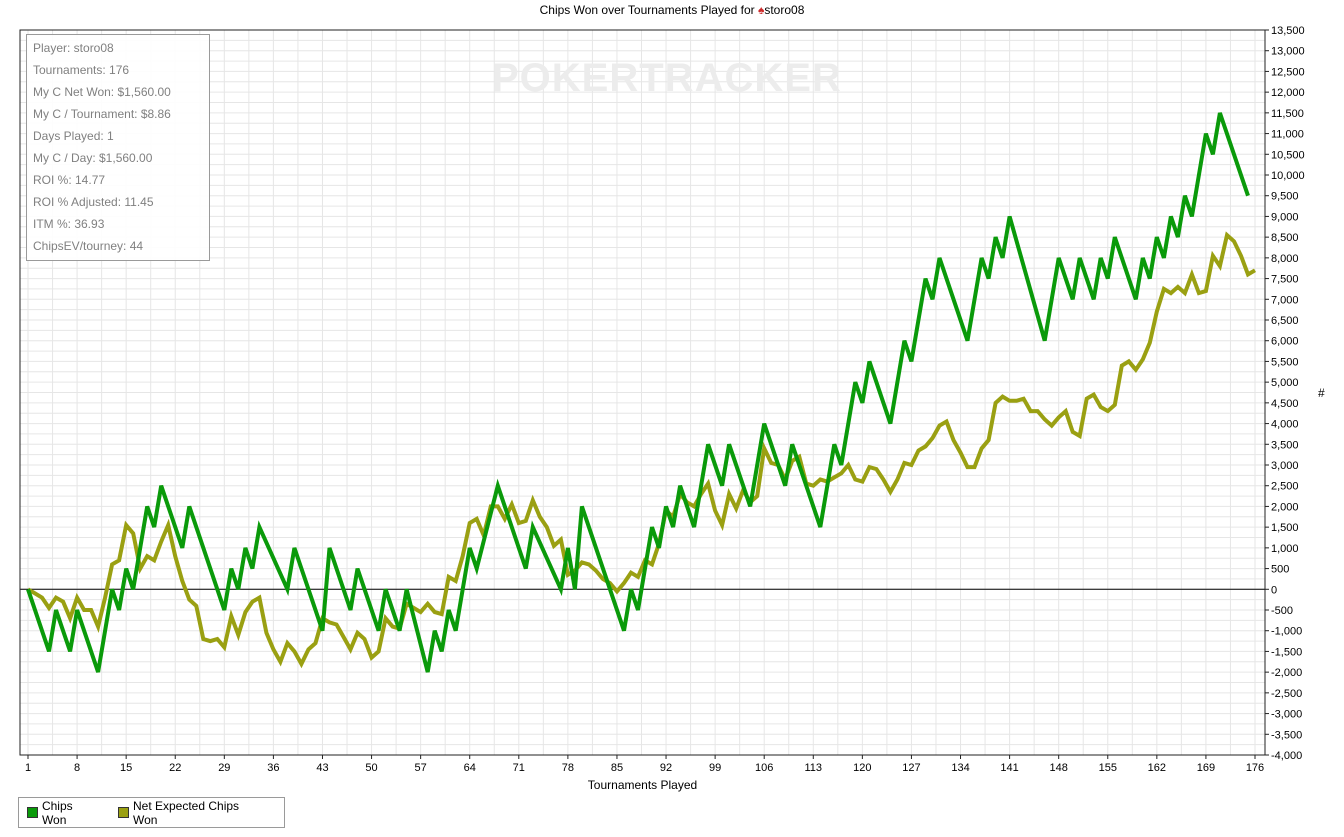 Image resolution: width=1344 pixels, height=837 pixels. I want to click on chart-title-player: storo08, so click(784, 10).